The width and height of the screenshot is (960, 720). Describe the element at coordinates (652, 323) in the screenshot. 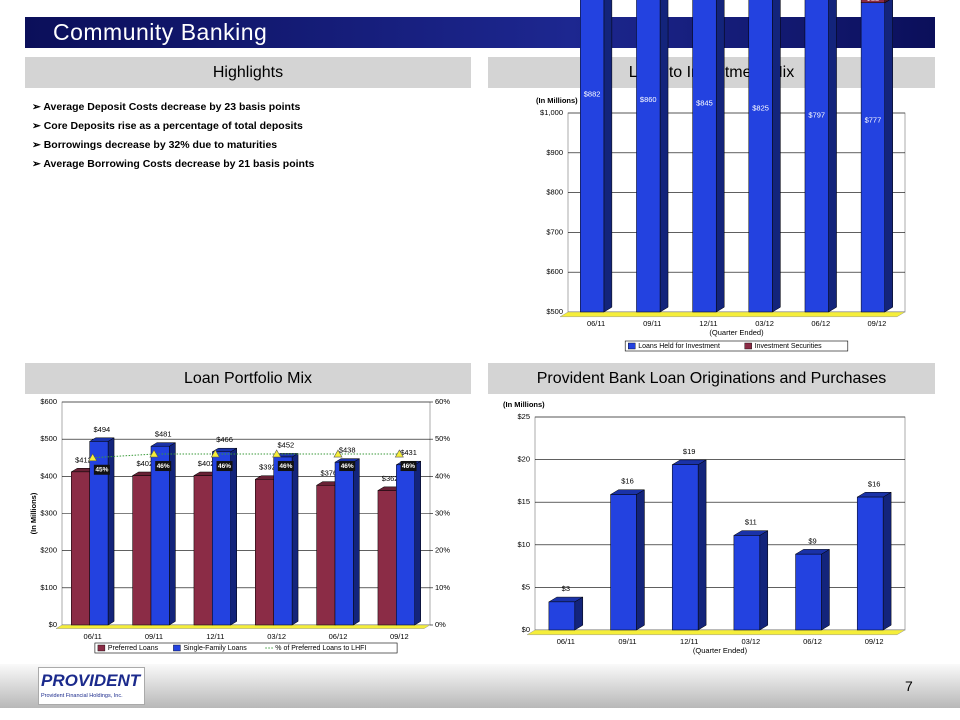

I see `x-tick-label: 09/11` at that location.